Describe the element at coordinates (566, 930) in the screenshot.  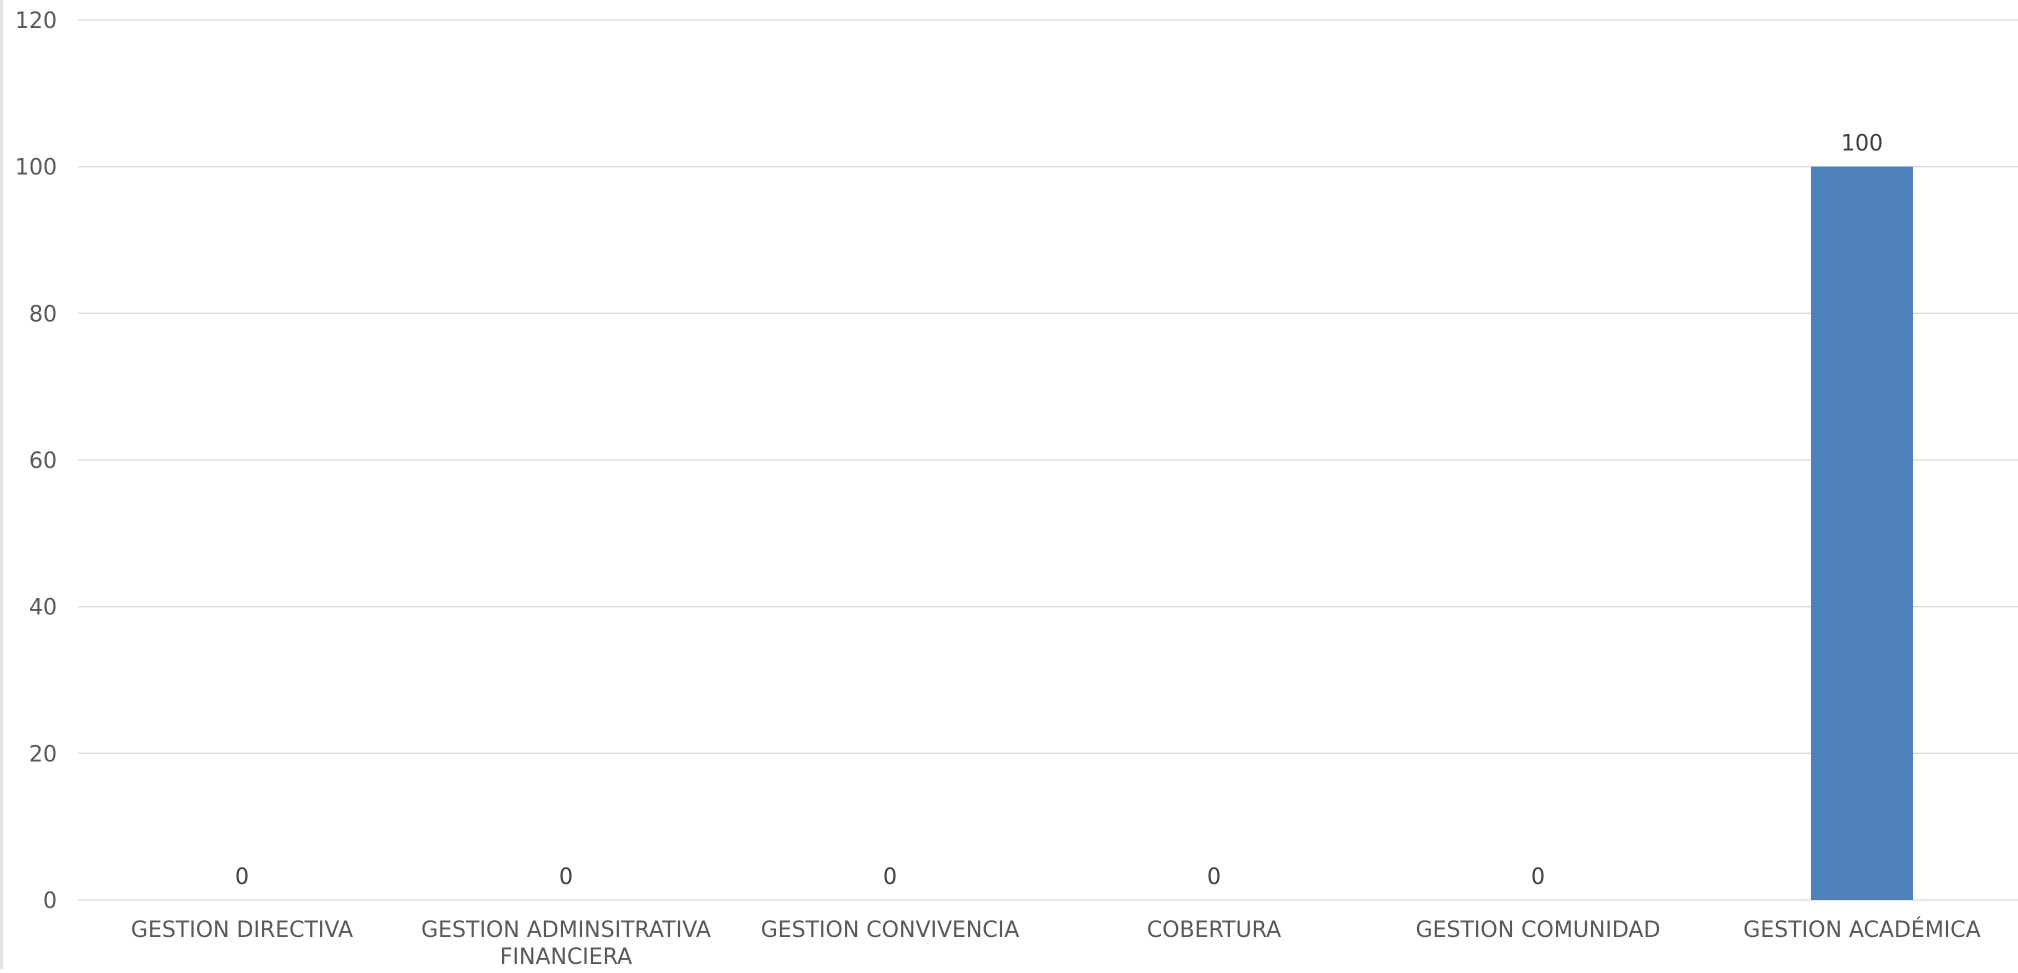
I see `x-tick-label-line: GESTION ADMINSITRATIVA` at that location.